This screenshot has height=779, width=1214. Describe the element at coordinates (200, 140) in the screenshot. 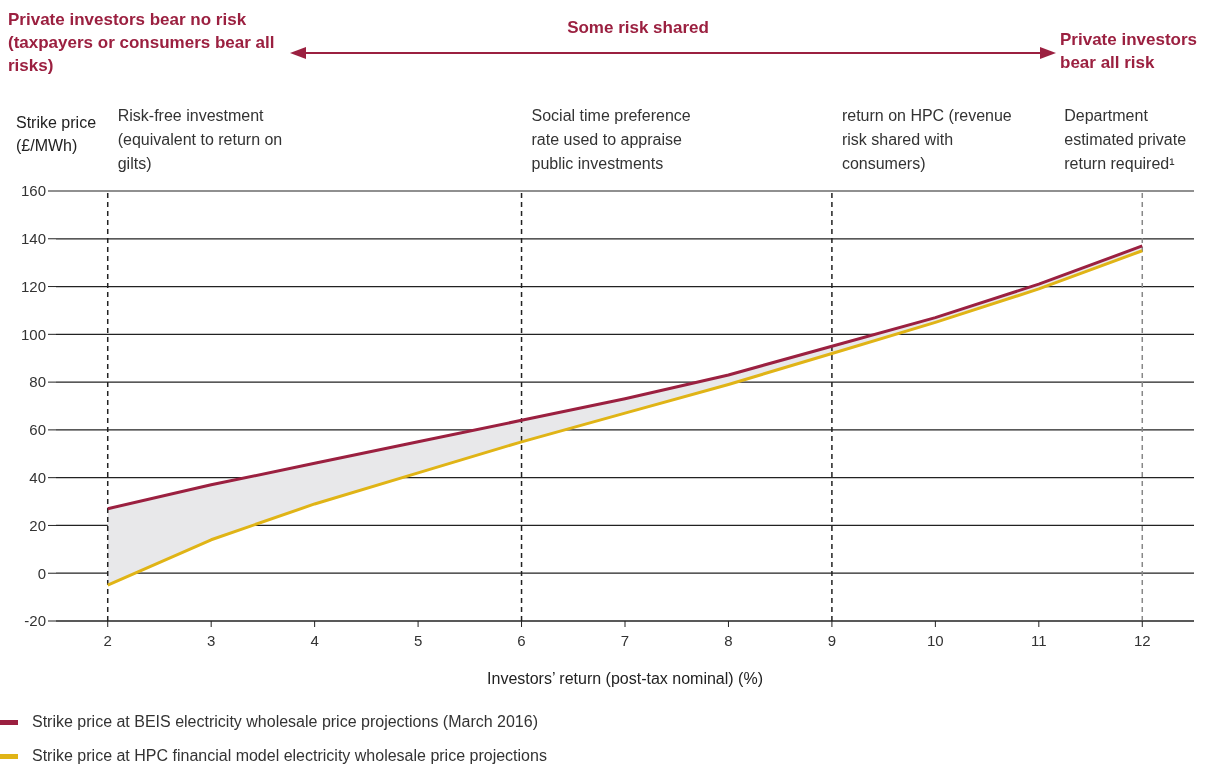

I see `ref-line-label: Risk-free investment (equivalent to return on gilts)` at that location.